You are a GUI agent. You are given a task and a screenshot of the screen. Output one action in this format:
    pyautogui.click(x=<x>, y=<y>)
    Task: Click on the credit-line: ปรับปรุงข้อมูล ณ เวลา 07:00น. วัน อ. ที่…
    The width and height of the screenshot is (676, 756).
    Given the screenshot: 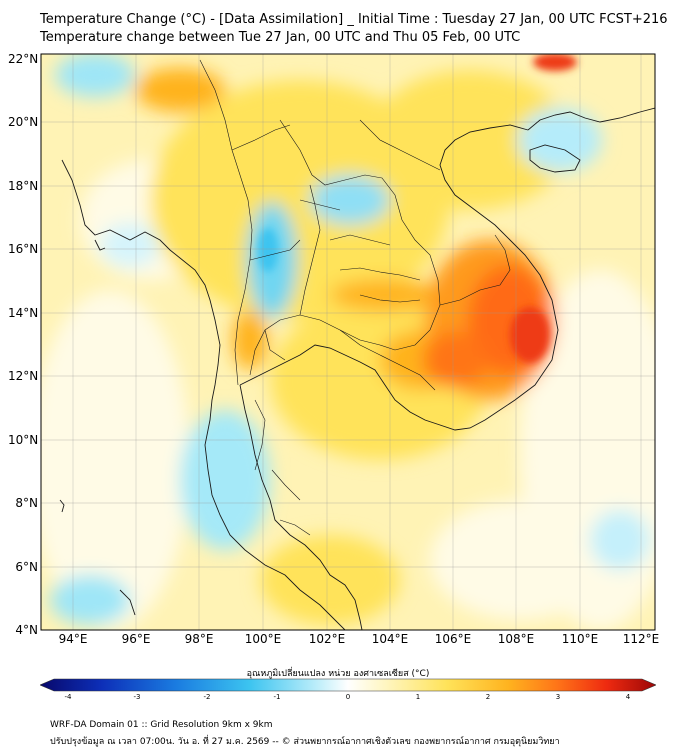 What is the action you would take?
    pyautogui.click(x=305, y=742)
    